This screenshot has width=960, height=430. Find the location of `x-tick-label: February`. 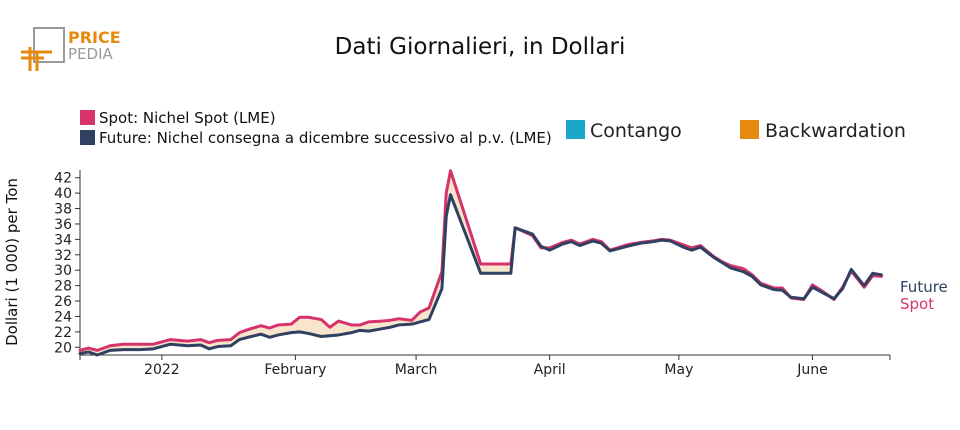

x-tick-label: February is located at coordinates (295, 370).